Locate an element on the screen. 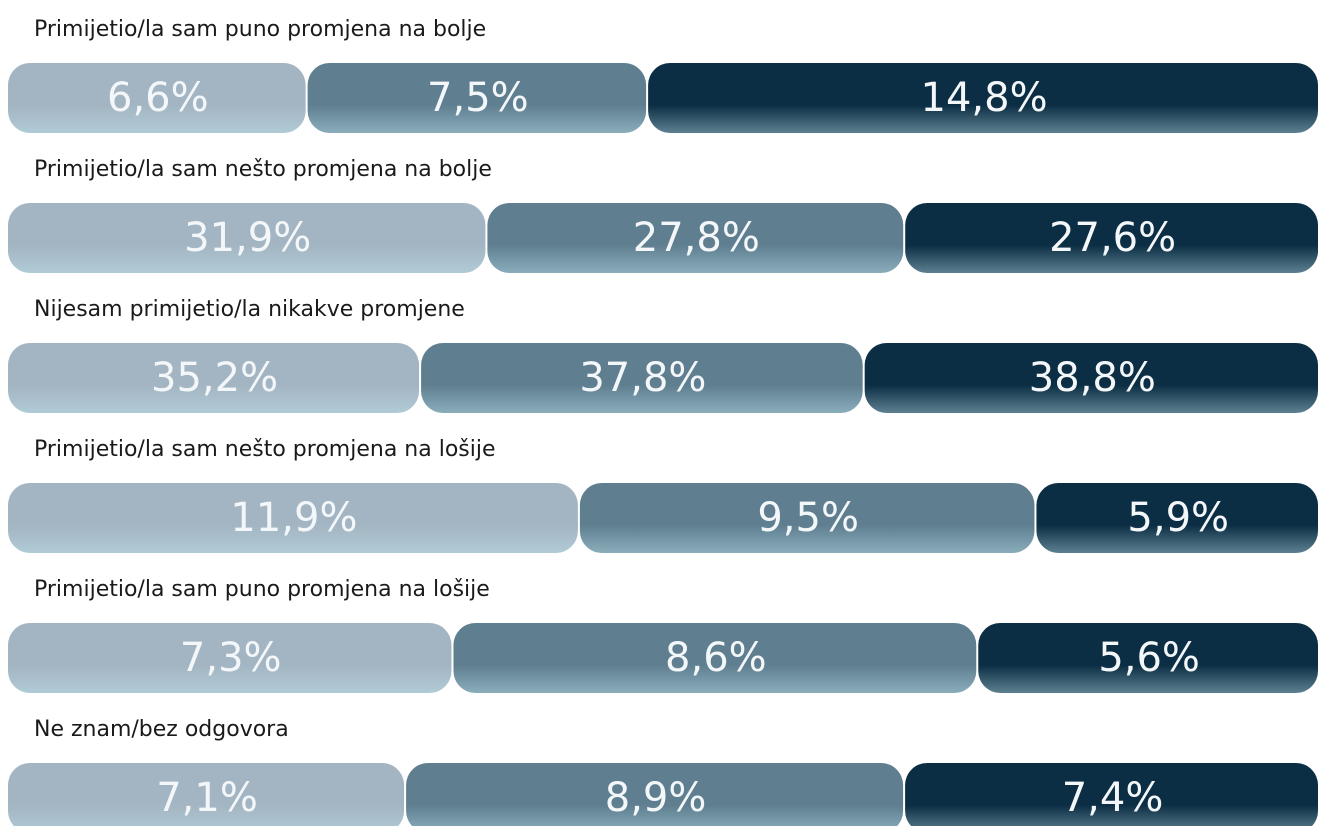 Image resolution: width=1328 pixels, height=826 pixels. value-label: 31,9% is located at coordinates (247, 238).